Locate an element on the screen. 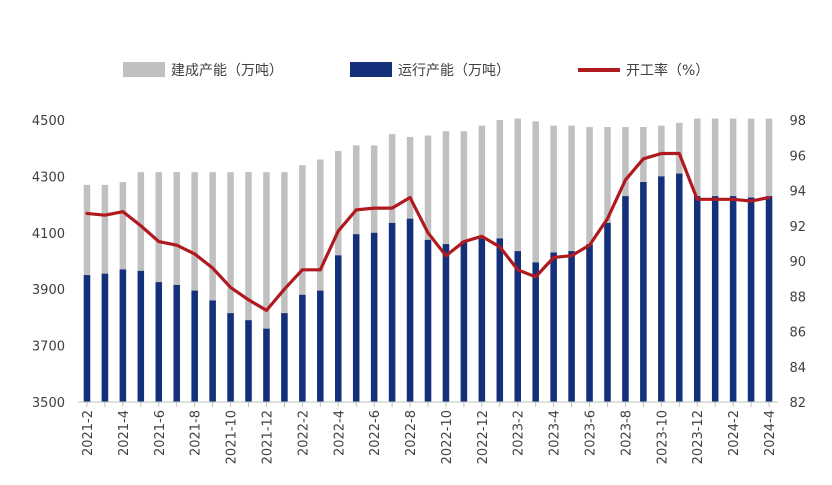 The width and height of the screenshot is (832, 485). legend-item-running-capacity: 运行产能（万吨） is located at coordinates (430, 70).